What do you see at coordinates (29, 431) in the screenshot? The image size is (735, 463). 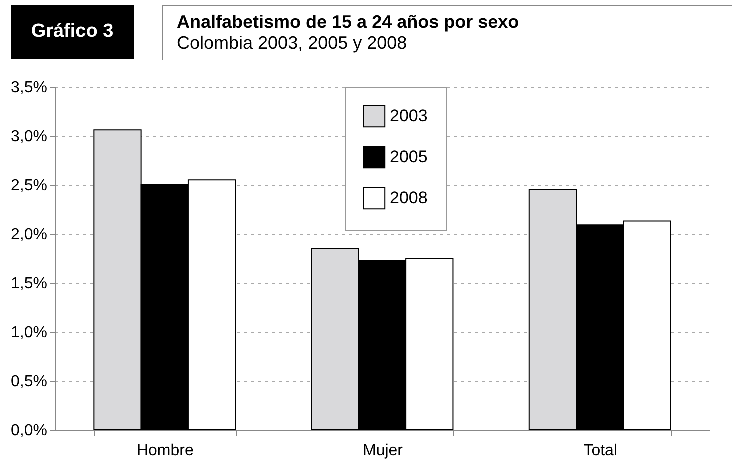 I see `y-tick-label: 0,0%` at bounding box center [29, 431].